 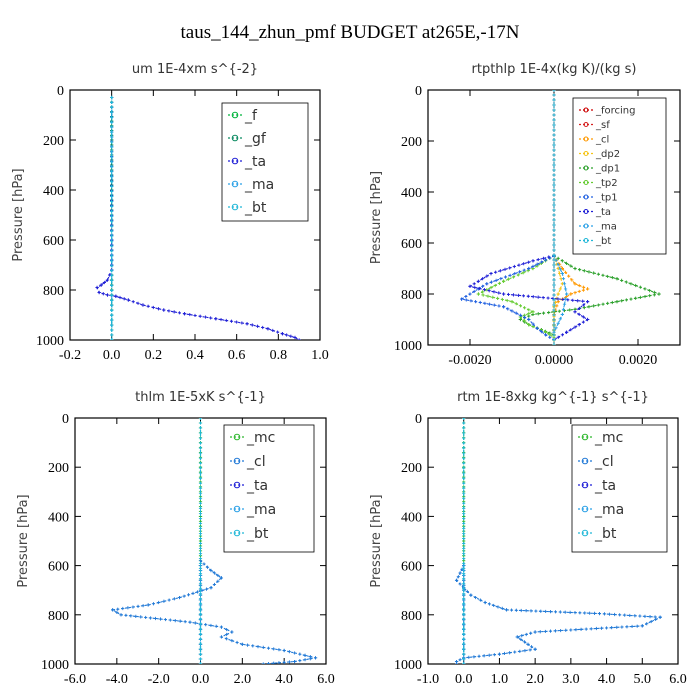 I want to click on series-line-dp1, so click(x=590, y=295).